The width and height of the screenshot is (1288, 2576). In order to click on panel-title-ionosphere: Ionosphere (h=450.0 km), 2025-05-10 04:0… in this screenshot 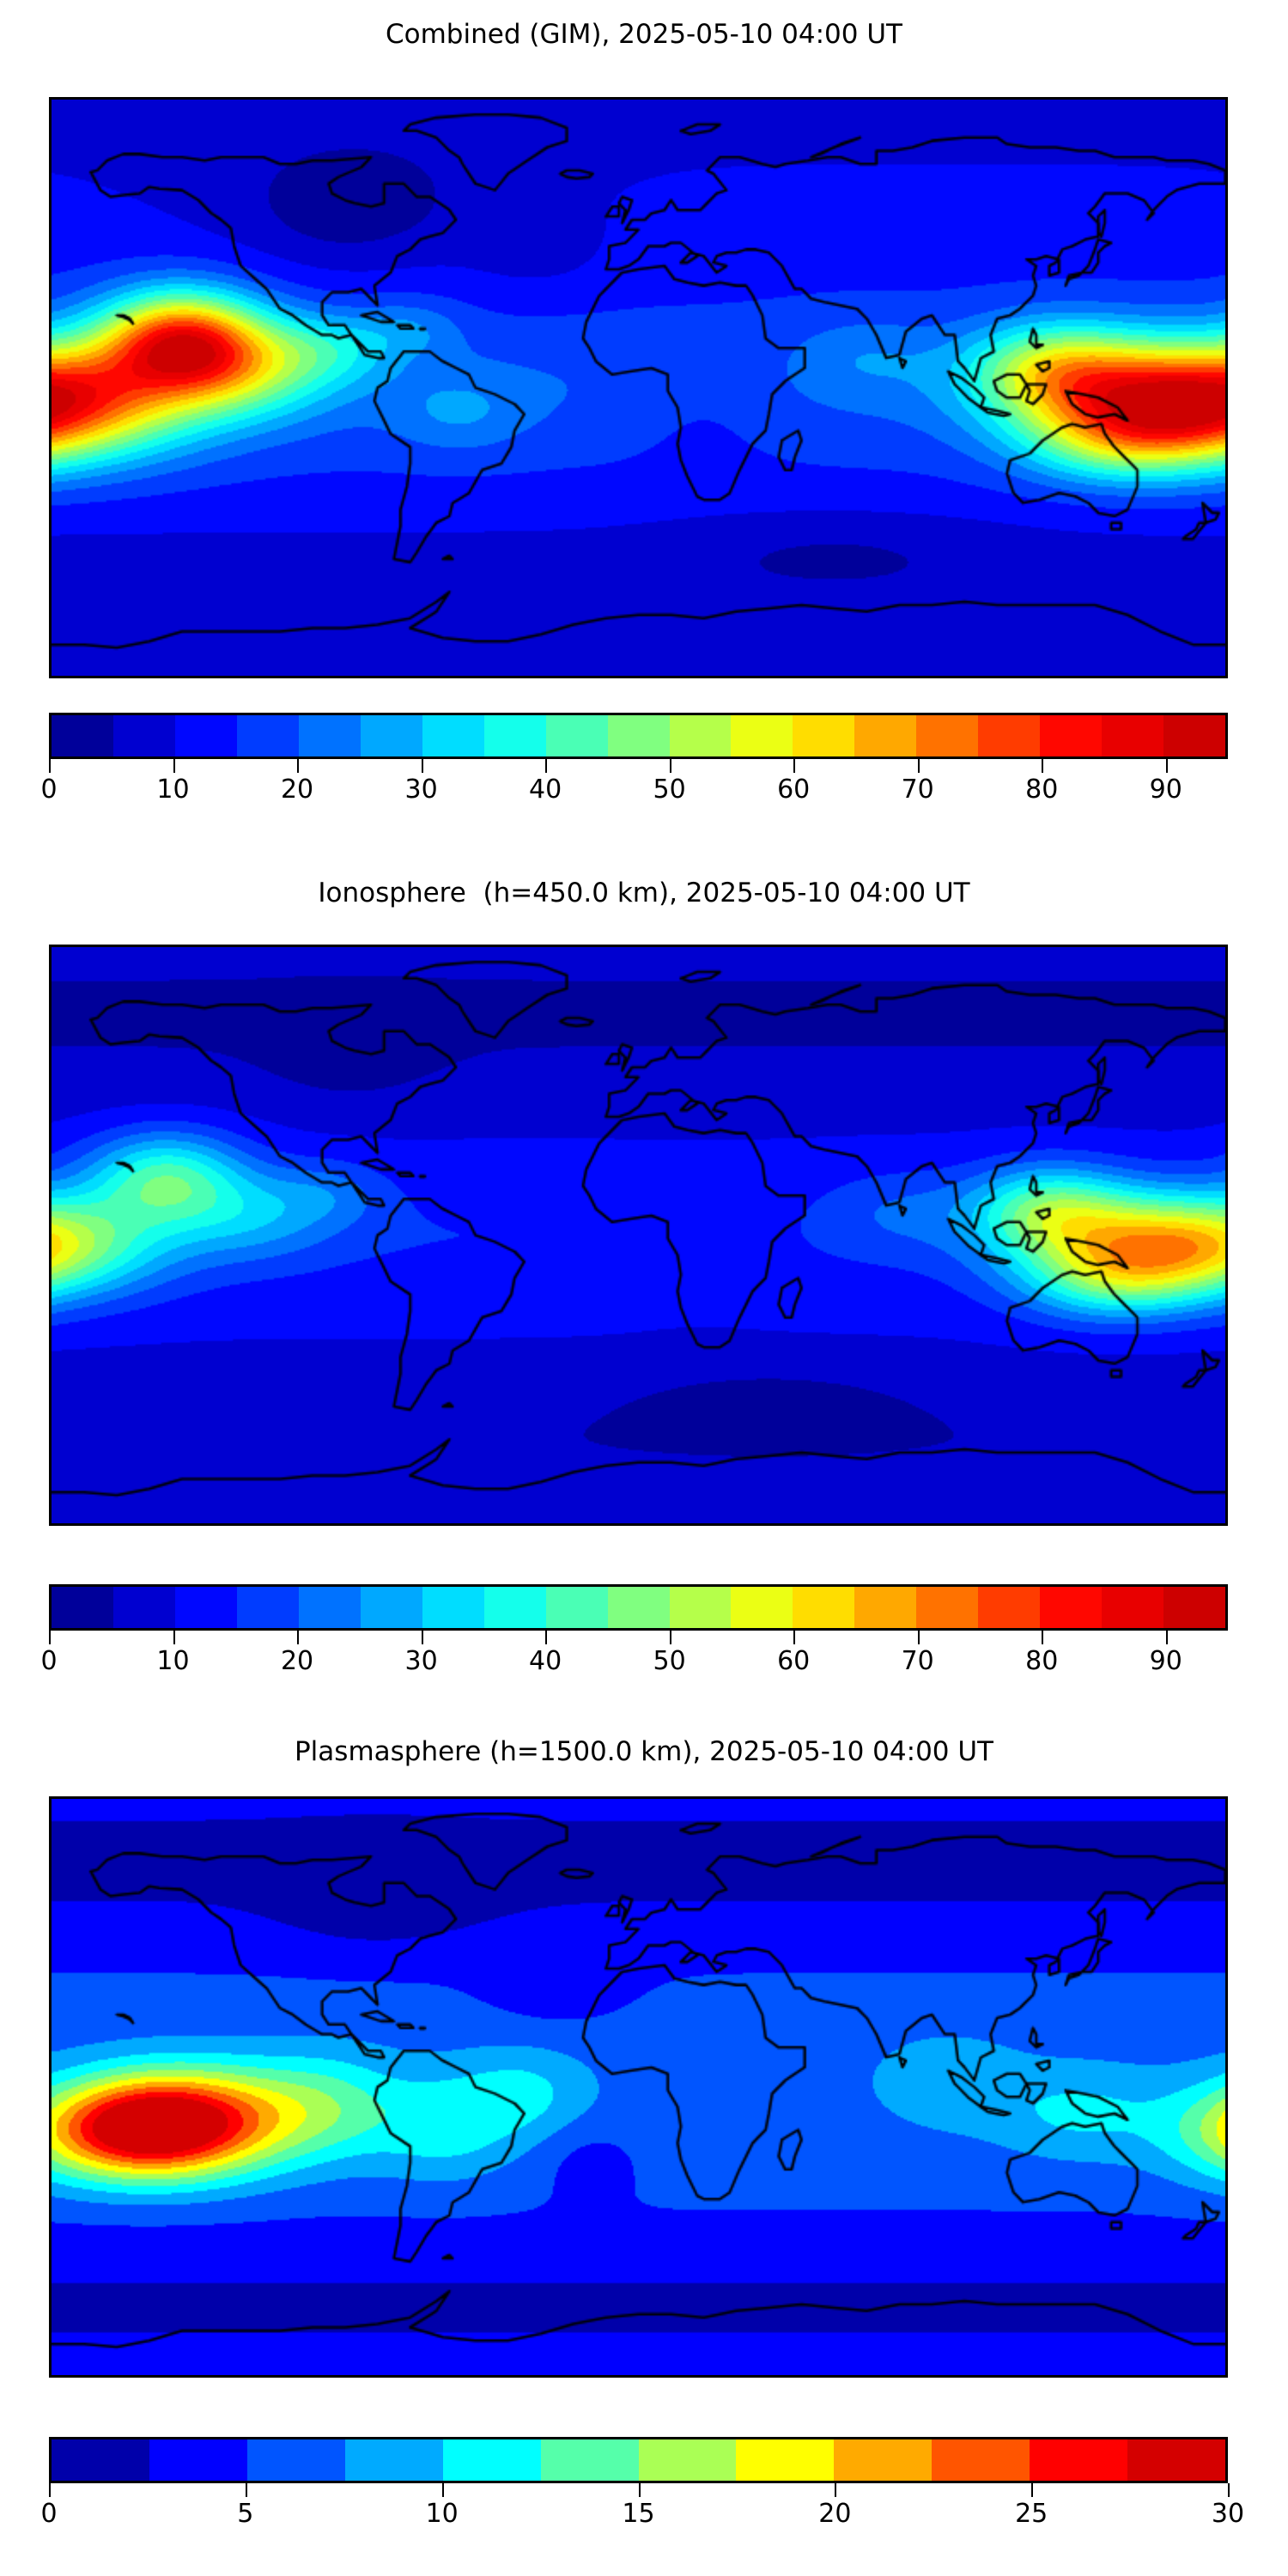, I will do `click(644, 893)`.